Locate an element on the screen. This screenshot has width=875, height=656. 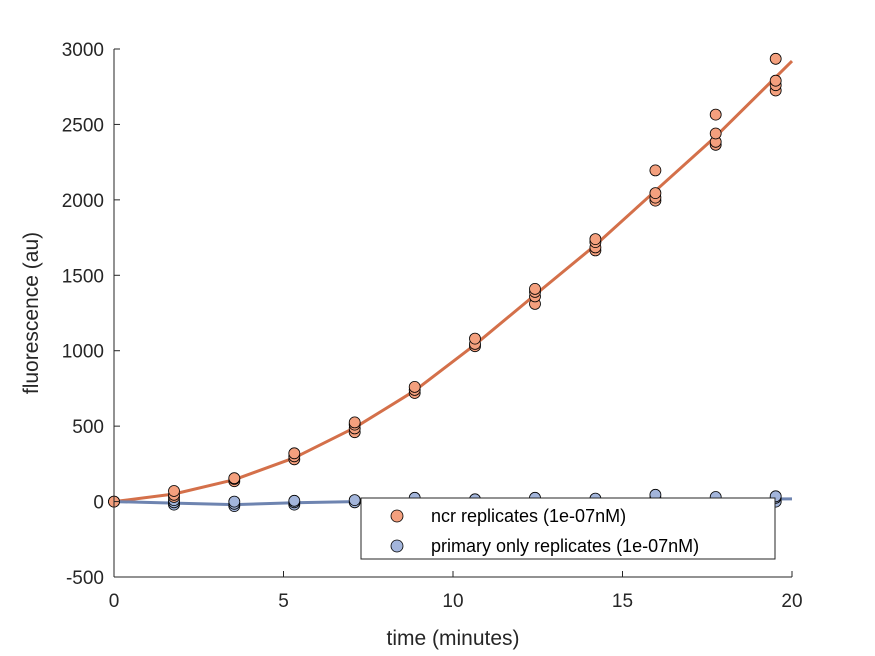
y-tick-label: 0 is located at coordinates (98, 503).